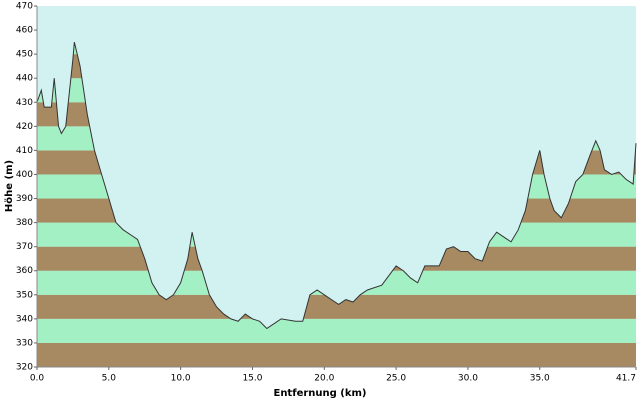 The width and height of the screenshot is (640, 405). What do you see at coordinates (181, 379) in the screenshot?
I see `x-tick-label: 10.0` at bounding box center [181, 379].